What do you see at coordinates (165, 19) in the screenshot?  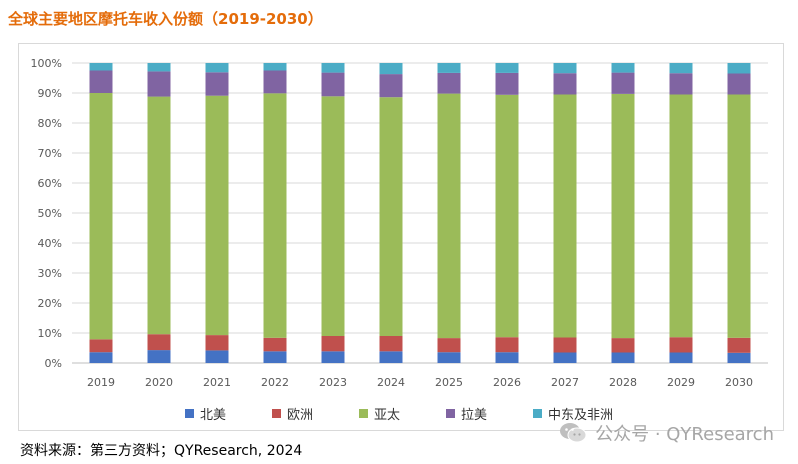 I see `chart-title: 全球主要地区摩托车收入份额（2019-2030）` at bounding box center [165, 19].